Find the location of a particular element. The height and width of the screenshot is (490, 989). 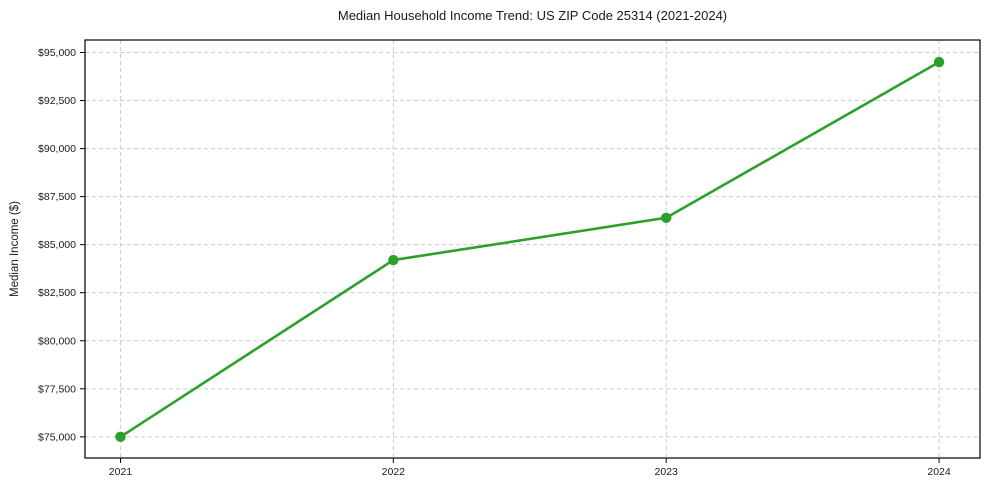

data-point-2024 is located at coordinates (939, 62).